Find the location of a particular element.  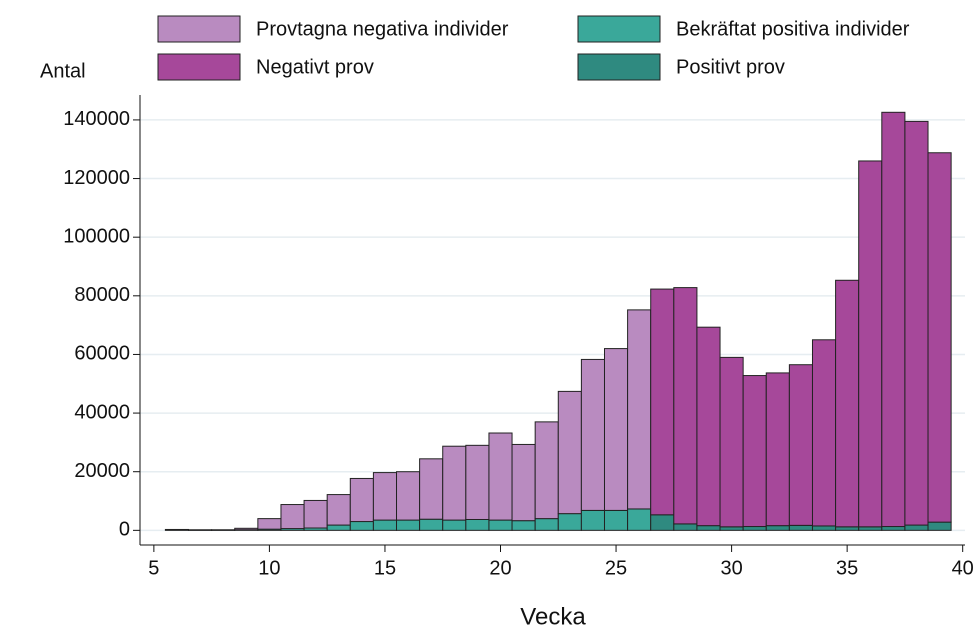

y-tick-label: 0 is located at coordinates (124, 530).